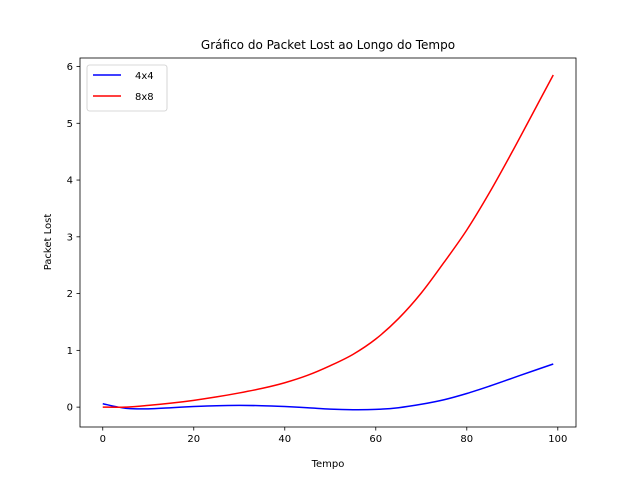  I want to click on chart-title: Gráfico do Packet Lost ao Longo do Tempo, so click(328, 45).